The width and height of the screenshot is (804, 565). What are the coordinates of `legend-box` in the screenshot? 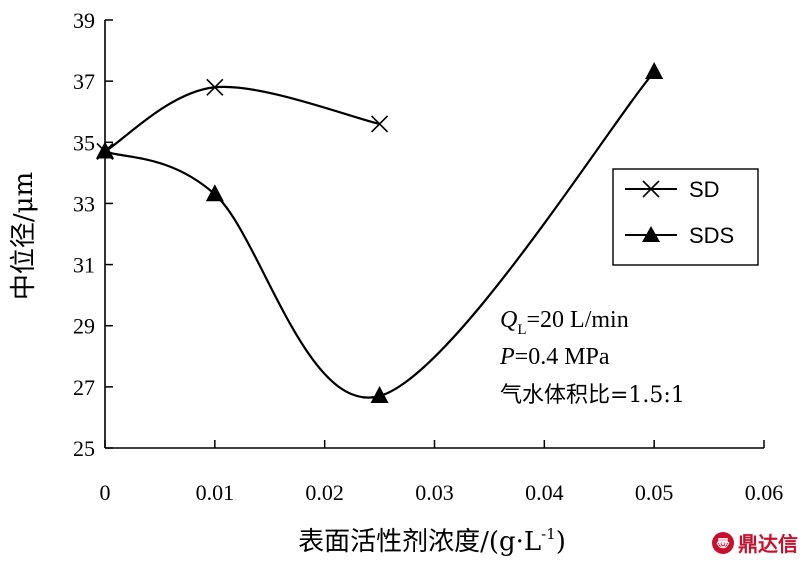 It's located at (685, 217).